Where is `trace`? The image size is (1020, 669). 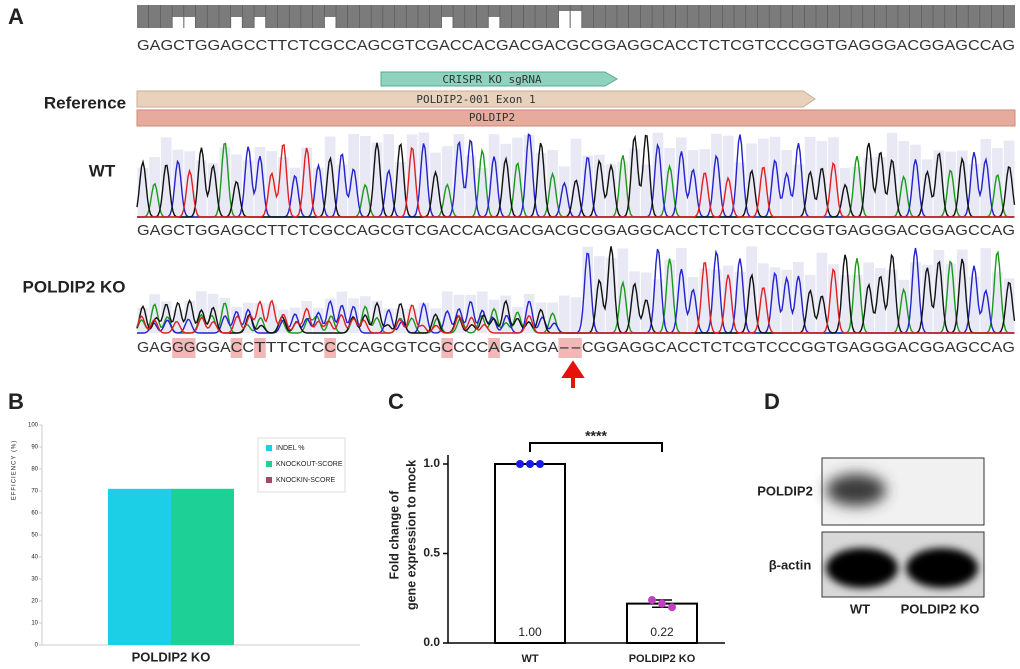
trace is located at coordinates (576, 180).